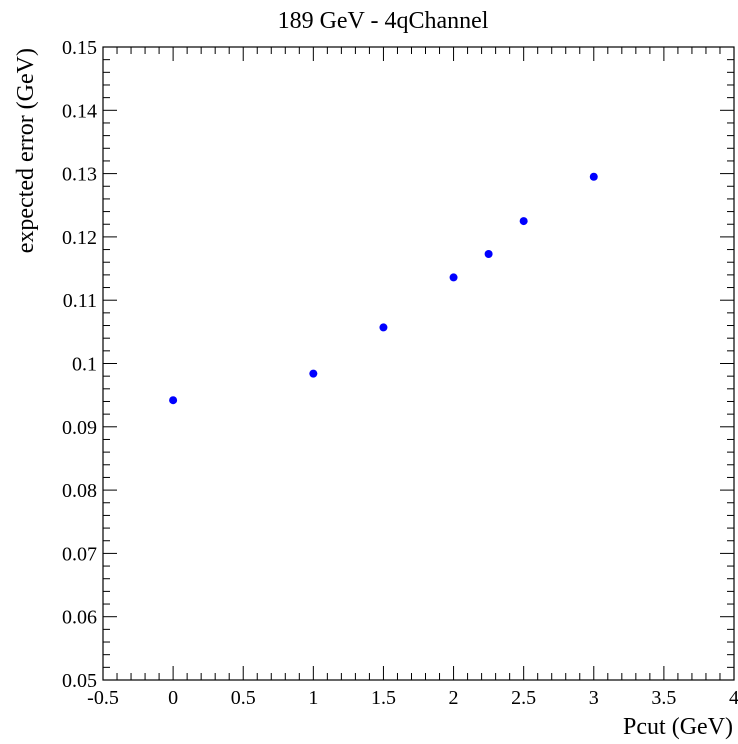 The image size is (738, 744). What do you see at coordinates (383, 698) in the screenshot?
I see `x-tick-label: 1.5` at bounding box center [383, 698].